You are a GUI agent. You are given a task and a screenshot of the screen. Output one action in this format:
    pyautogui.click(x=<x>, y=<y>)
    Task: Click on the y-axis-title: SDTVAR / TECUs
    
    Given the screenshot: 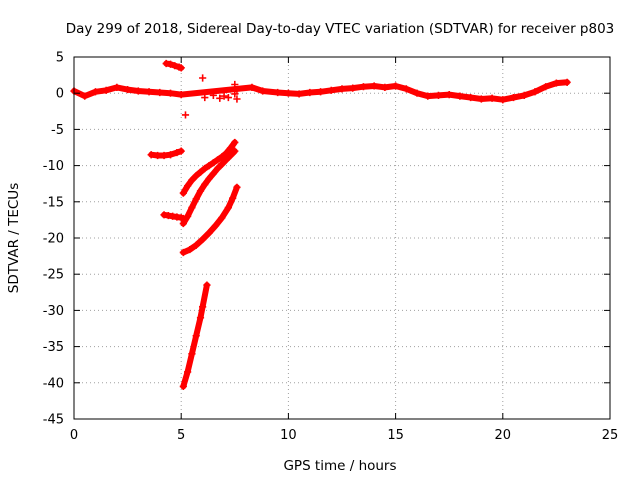 What is the action you would take?
    pyautogui.click(x=14, y=238)
    